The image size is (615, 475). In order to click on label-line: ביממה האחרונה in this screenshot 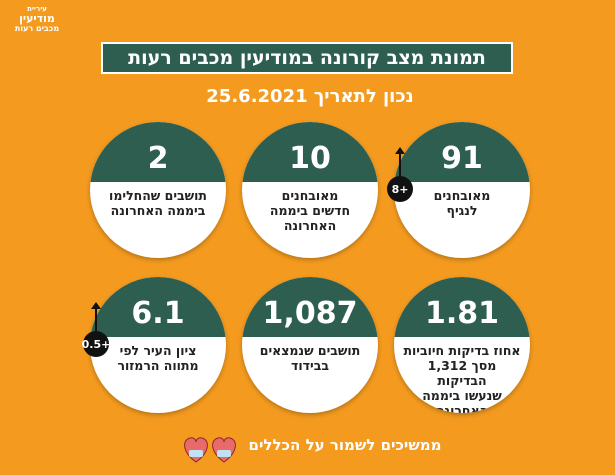, I will do `click(158, 210)`.